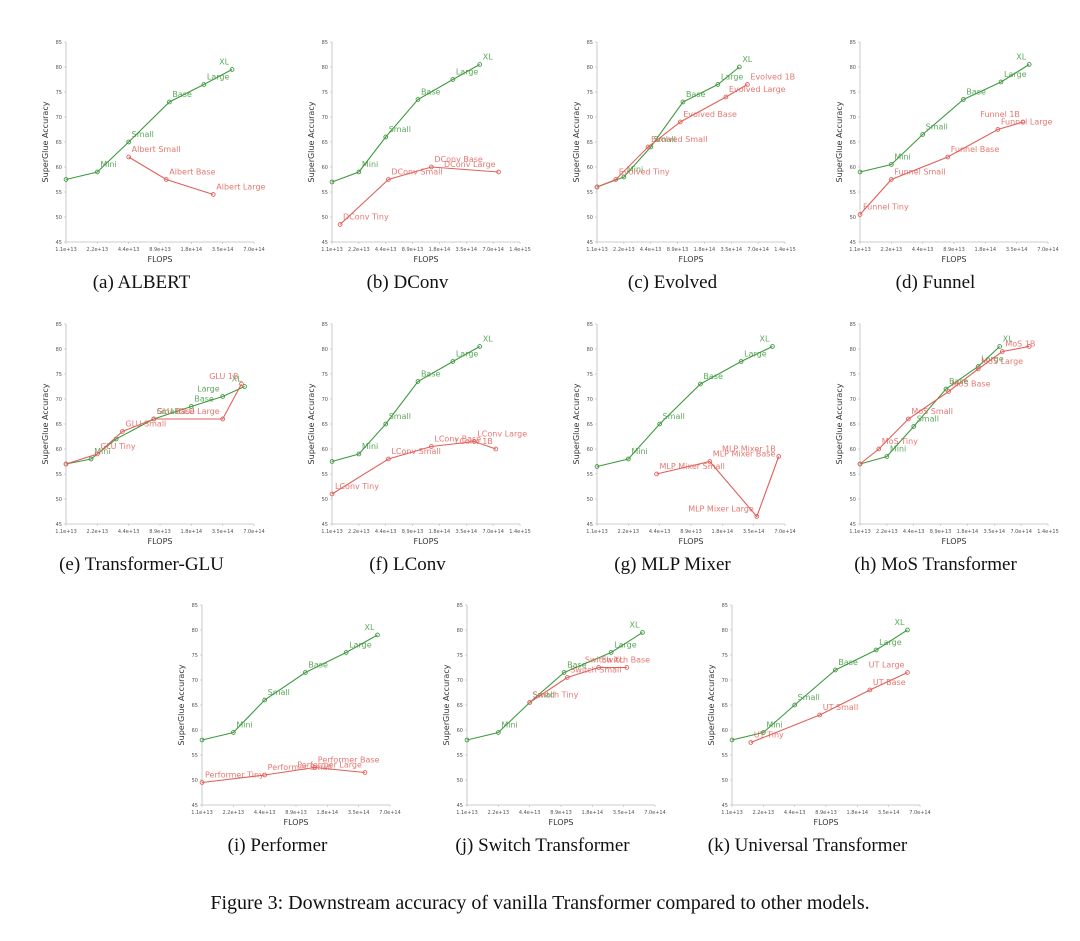 Image resolution: width=1080 pixels, height=941 pixels. I want to click on y-tick-label: 50, so click(325, 218).